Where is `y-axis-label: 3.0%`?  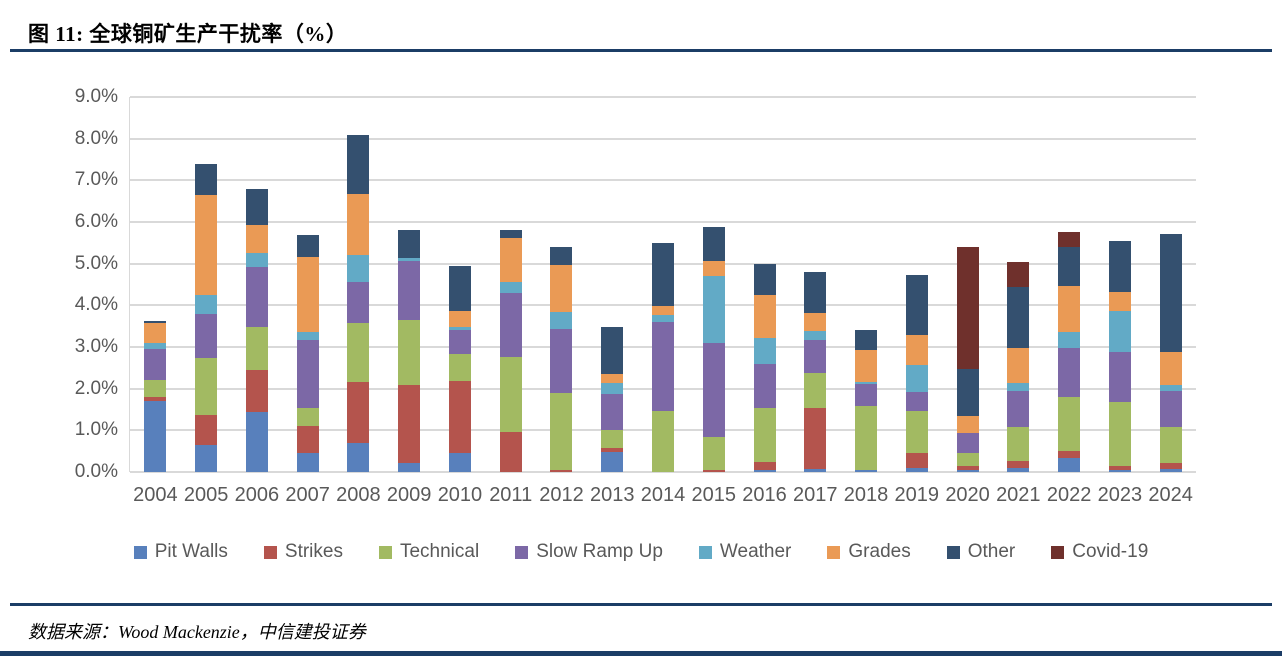 y-axis-label: 3.0% is located at coordinates (96, 346).